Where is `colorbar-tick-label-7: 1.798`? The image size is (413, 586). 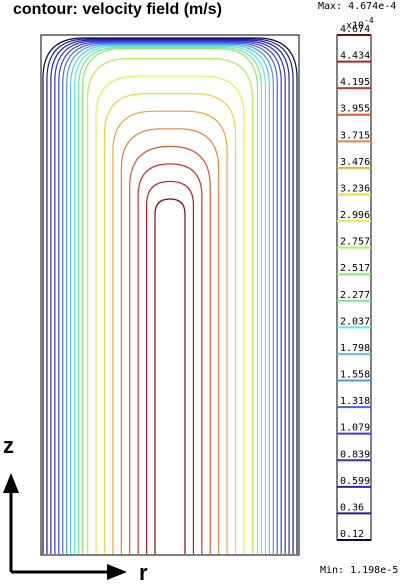
colorbar-tick-label-7: 1.798 is located at coordinates (355, 348).